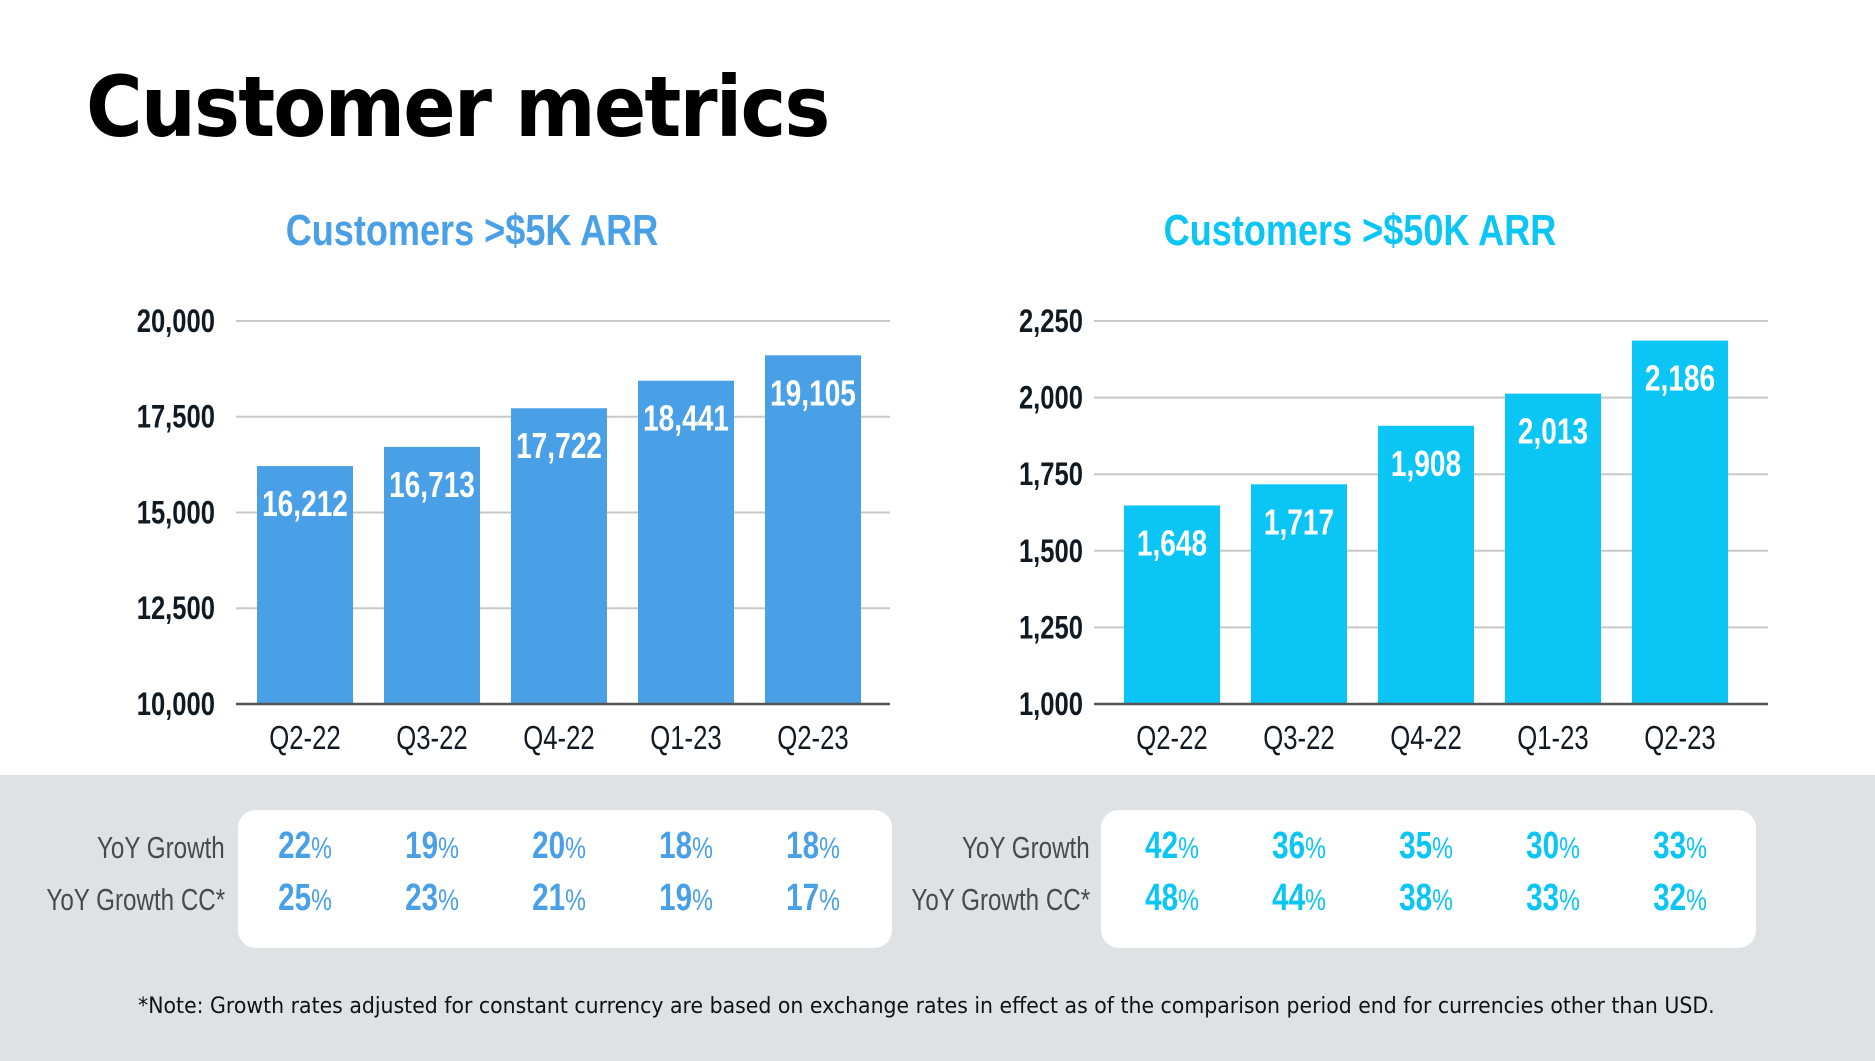 The height and width of the screenshot is (1061, 1875). I want to click on growth-number: 36, so click(1289, 846).